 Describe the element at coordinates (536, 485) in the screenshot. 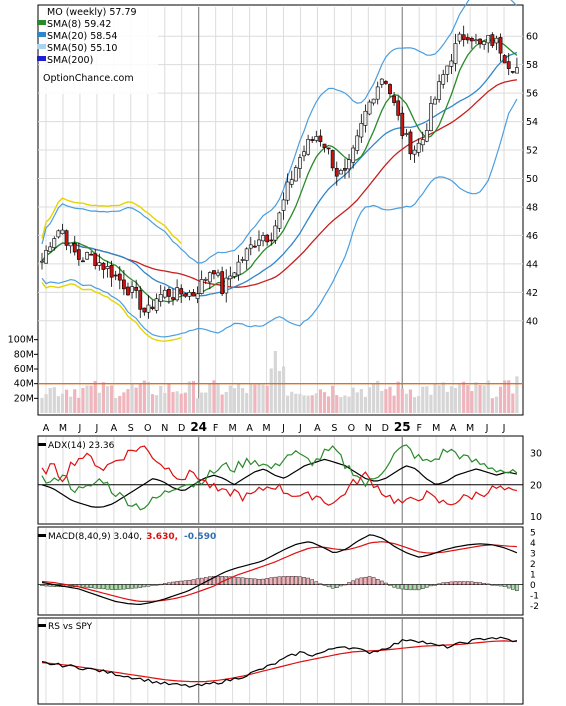

I see `adx-tick-label: 20` at that location.